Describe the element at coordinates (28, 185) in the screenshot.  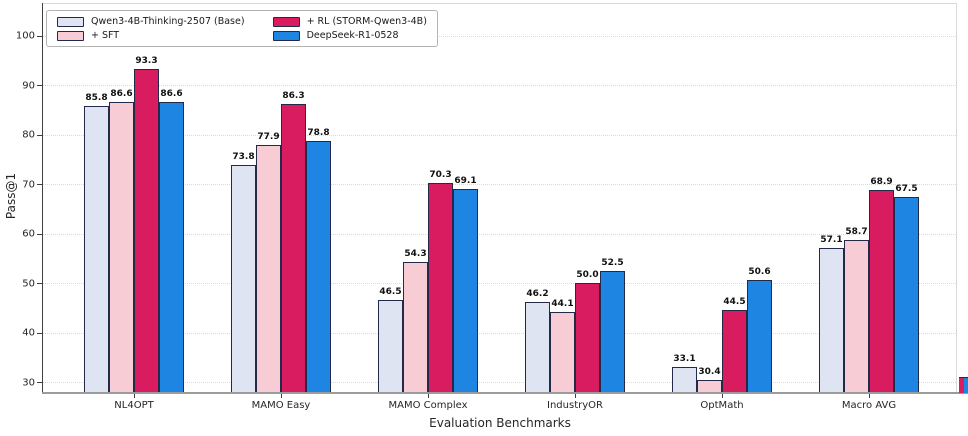
I see `y-tick-label: 70` at that location.